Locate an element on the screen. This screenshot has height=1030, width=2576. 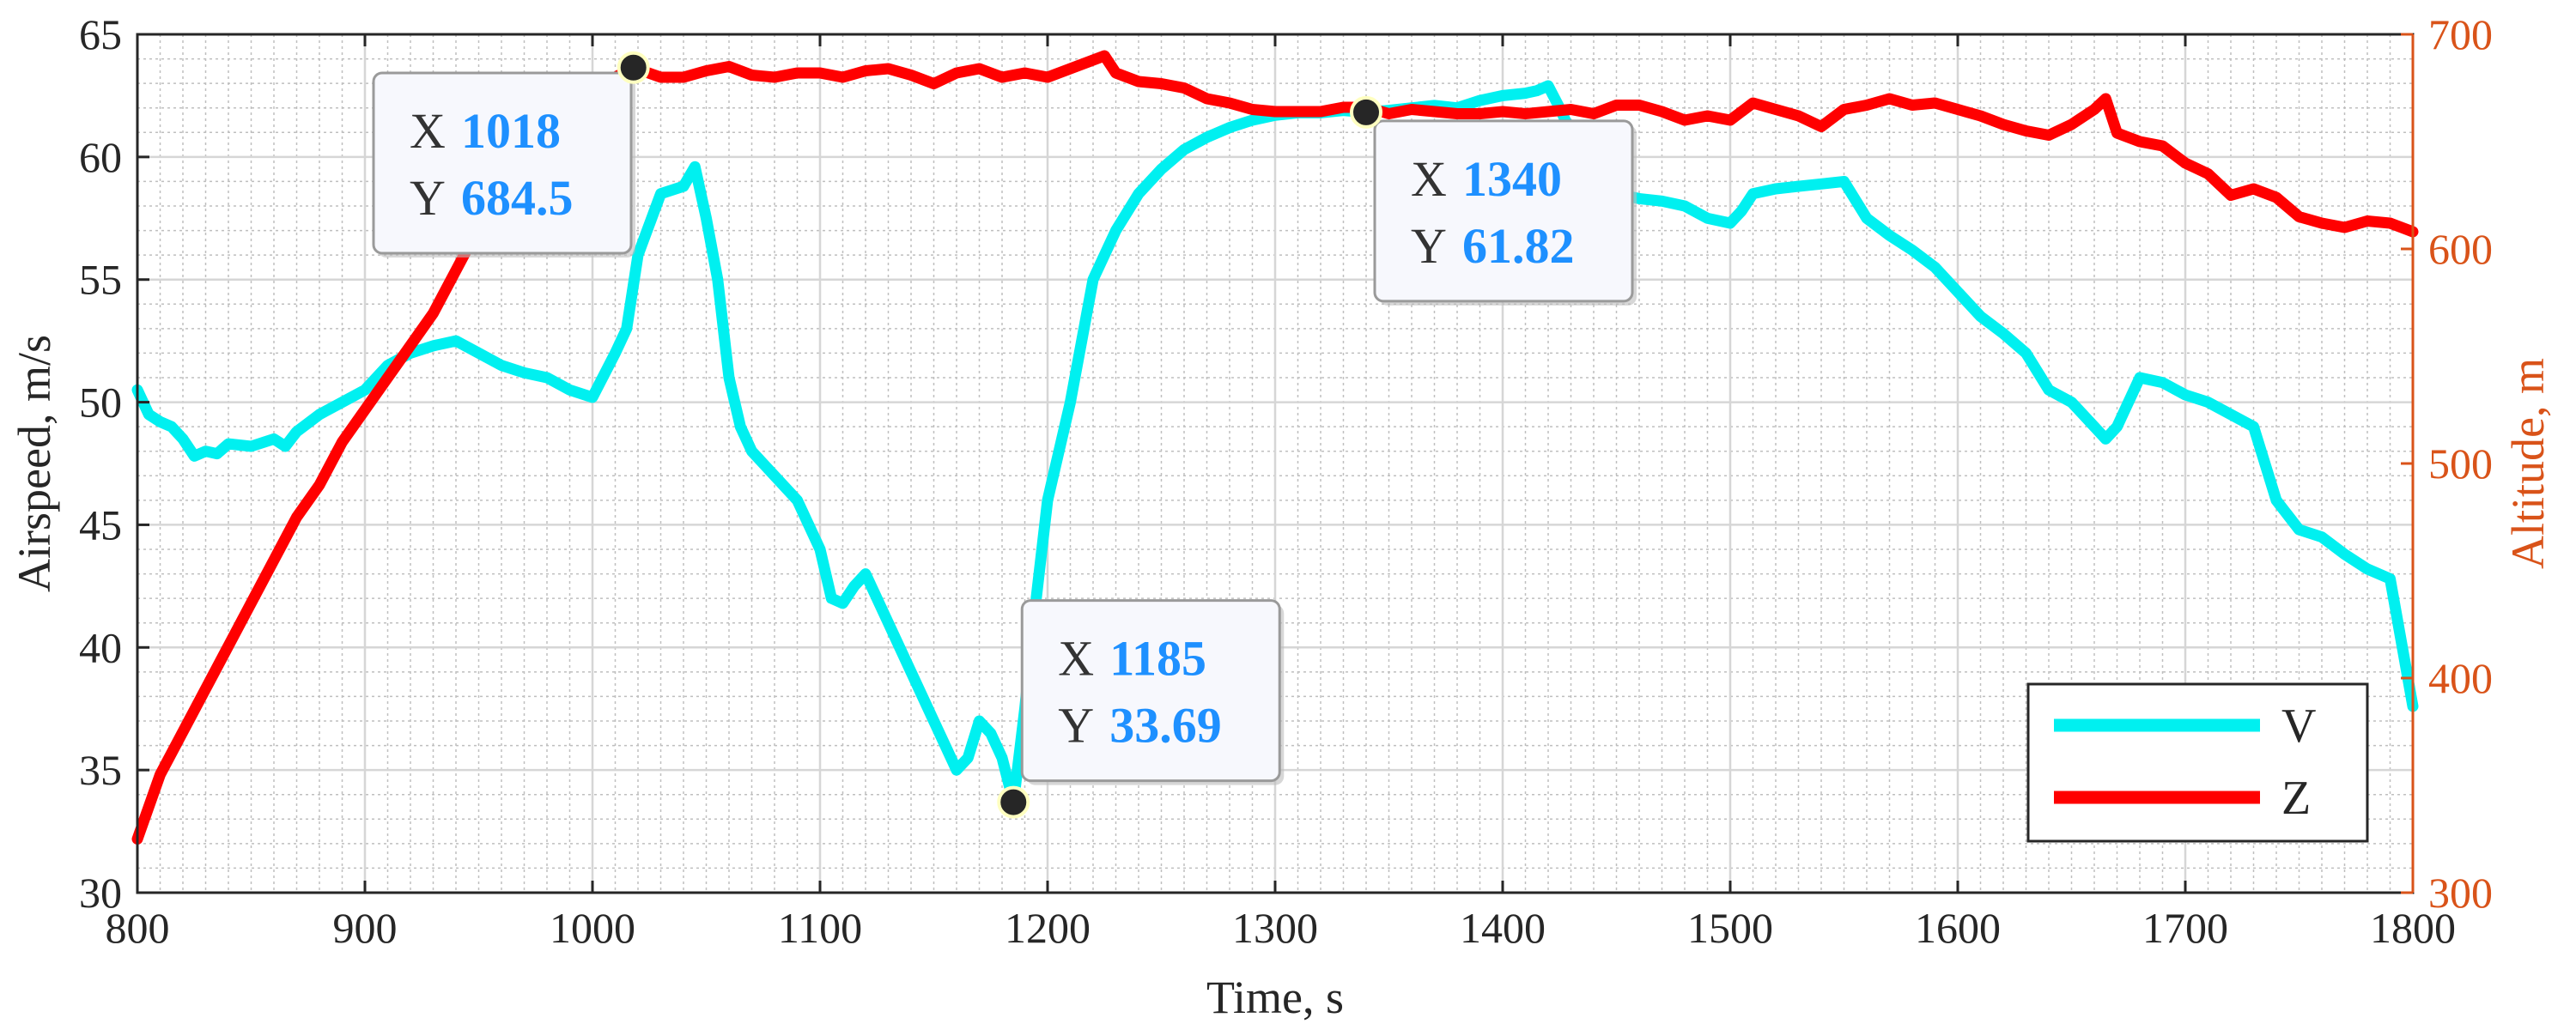
x-tick-label: 1700 is located at coordinates (2185, 928).